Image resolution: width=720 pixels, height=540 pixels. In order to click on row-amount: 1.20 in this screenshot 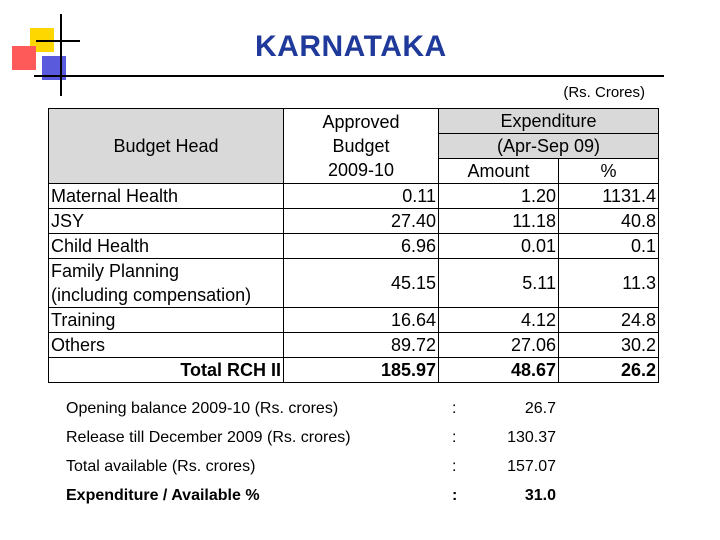, I will do `click(498, 196)`.